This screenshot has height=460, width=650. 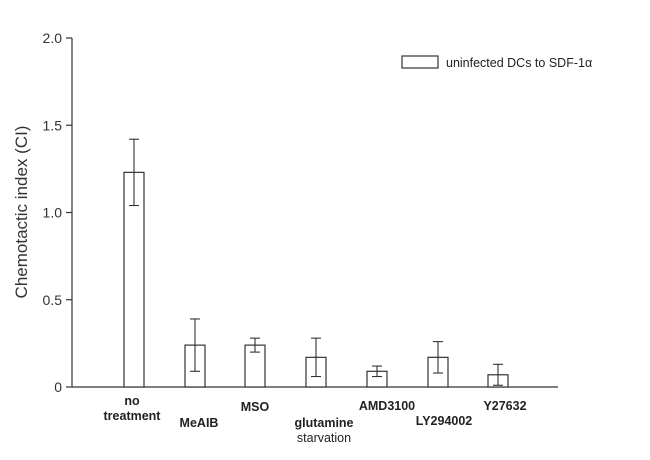 What do you see at coordinates (420, 62) in the screenshot?
I see `legend-swatch` at bounding box center [420, 62].